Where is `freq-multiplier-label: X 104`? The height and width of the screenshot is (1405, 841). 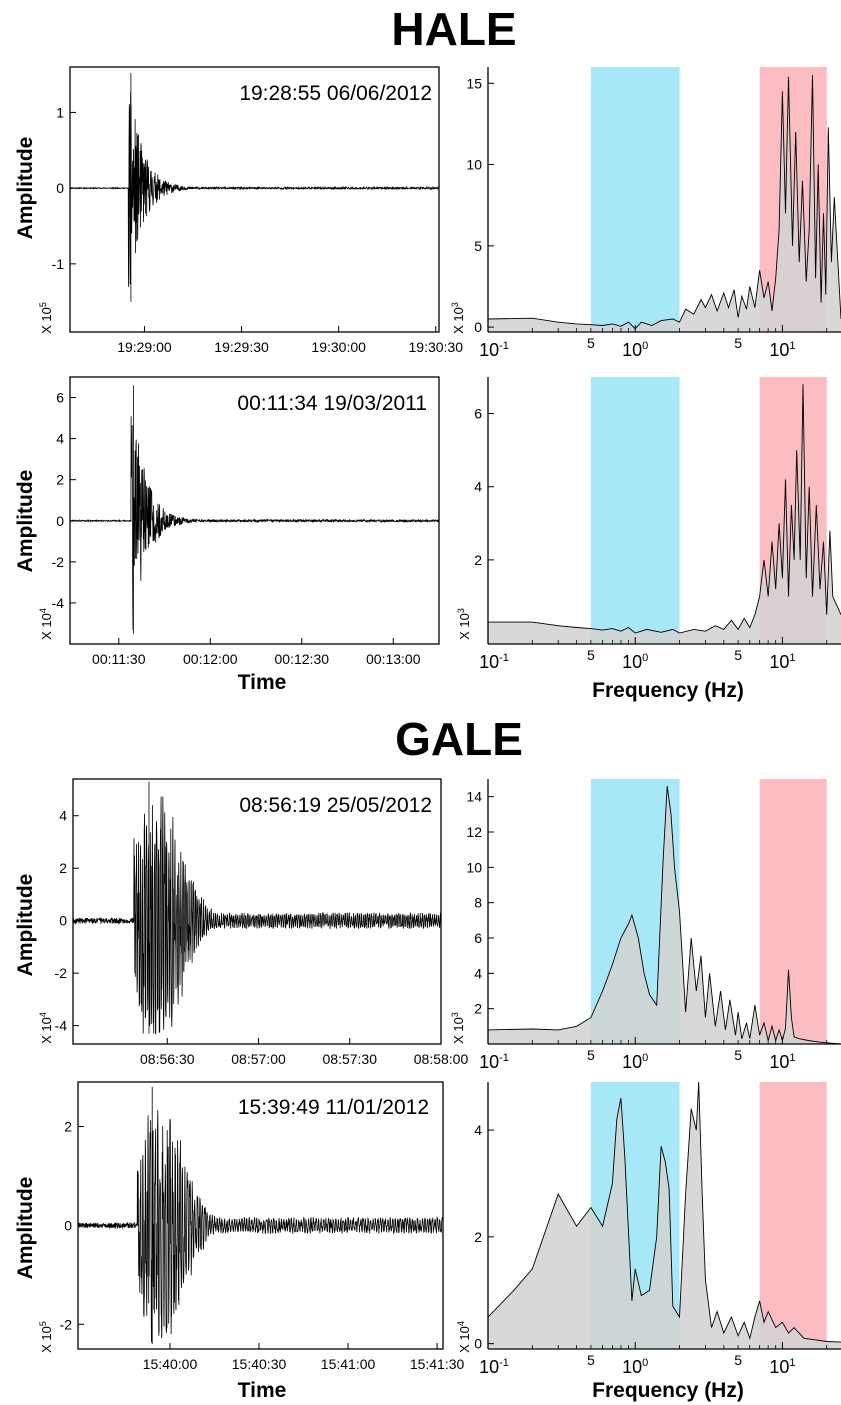 freq-multiplier-label: X 104 is located at coordinates (464, 1337).